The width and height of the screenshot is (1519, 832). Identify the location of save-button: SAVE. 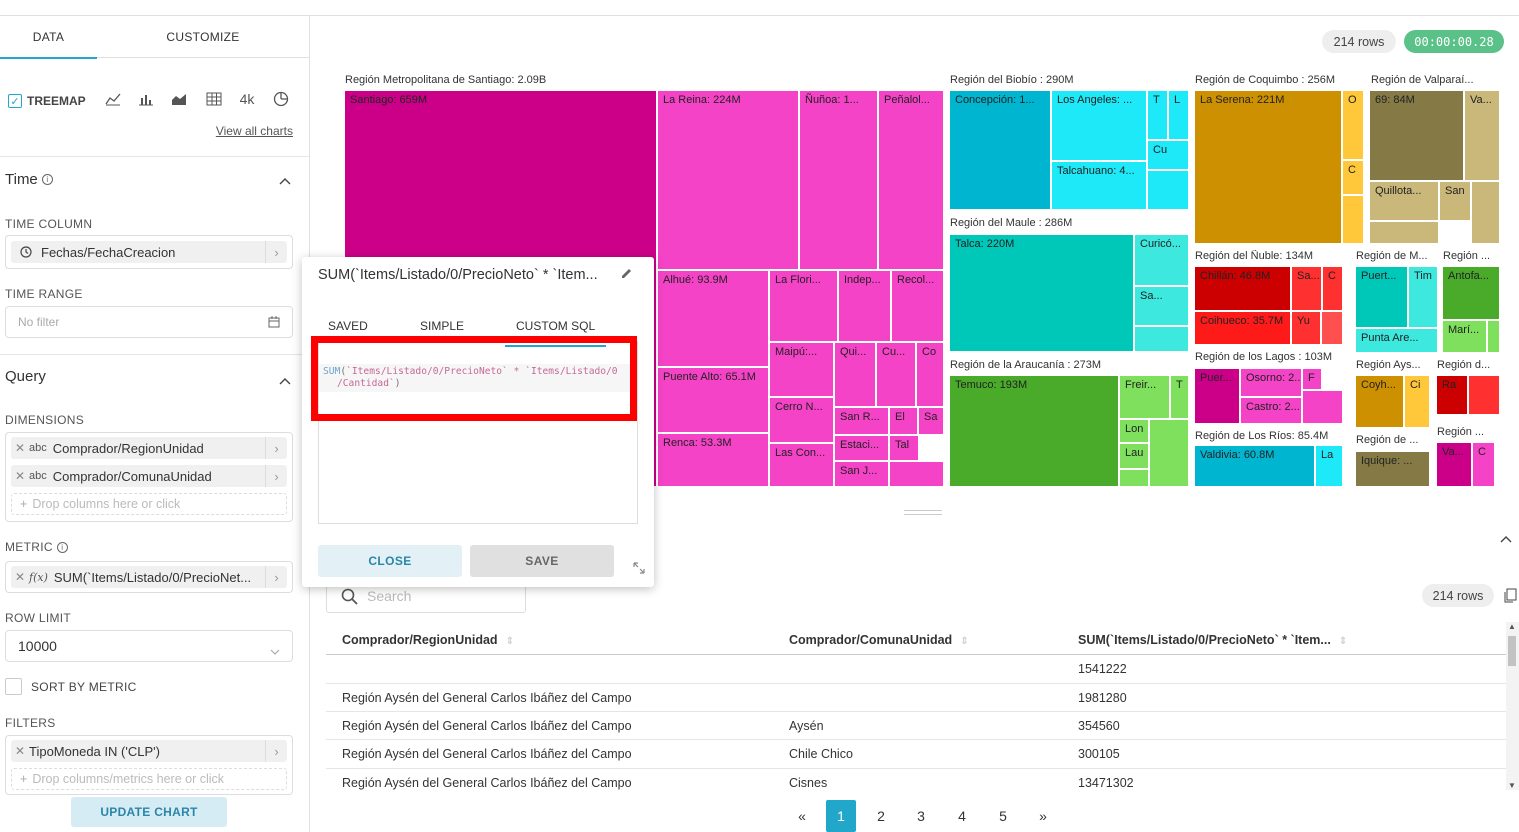
(542, 561).